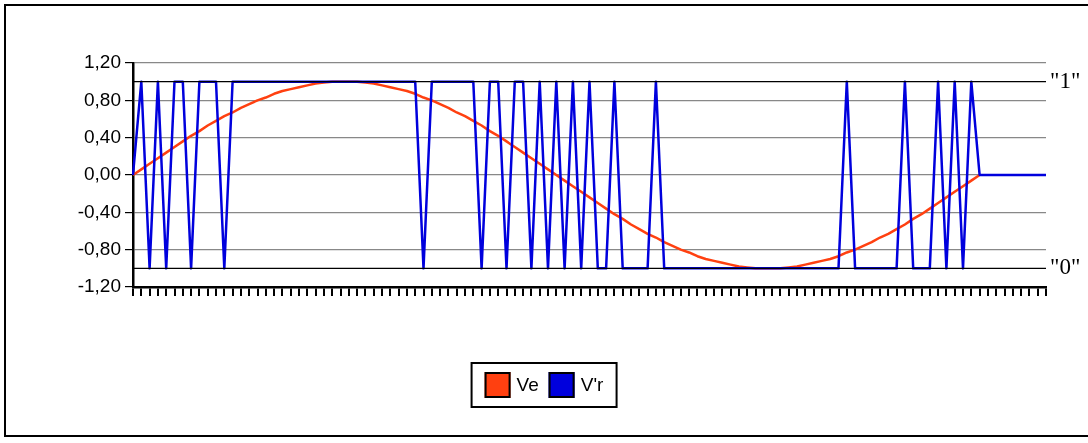  I want to click on legend-label: V'r, so click(592, 385).